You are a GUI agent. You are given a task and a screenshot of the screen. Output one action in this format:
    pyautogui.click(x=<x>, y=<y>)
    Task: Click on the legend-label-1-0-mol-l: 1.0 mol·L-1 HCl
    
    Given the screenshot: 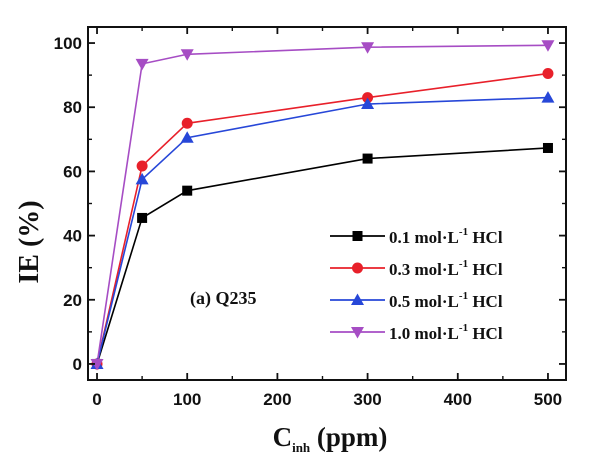 What is the action you would take?
    pyautogui.click(x=446, y=332)
    